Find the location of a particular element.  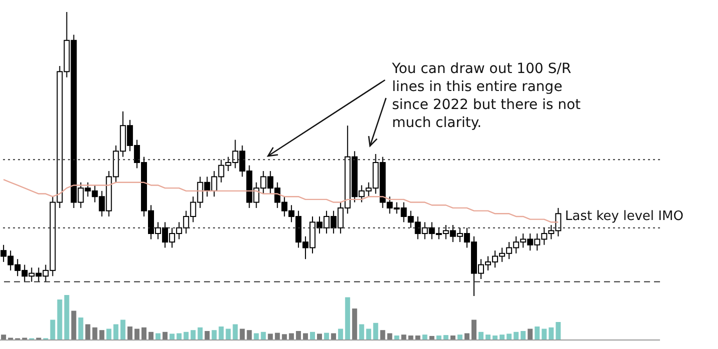

ref-line-label: Last key level IMO is located at coordinates (624, 216).